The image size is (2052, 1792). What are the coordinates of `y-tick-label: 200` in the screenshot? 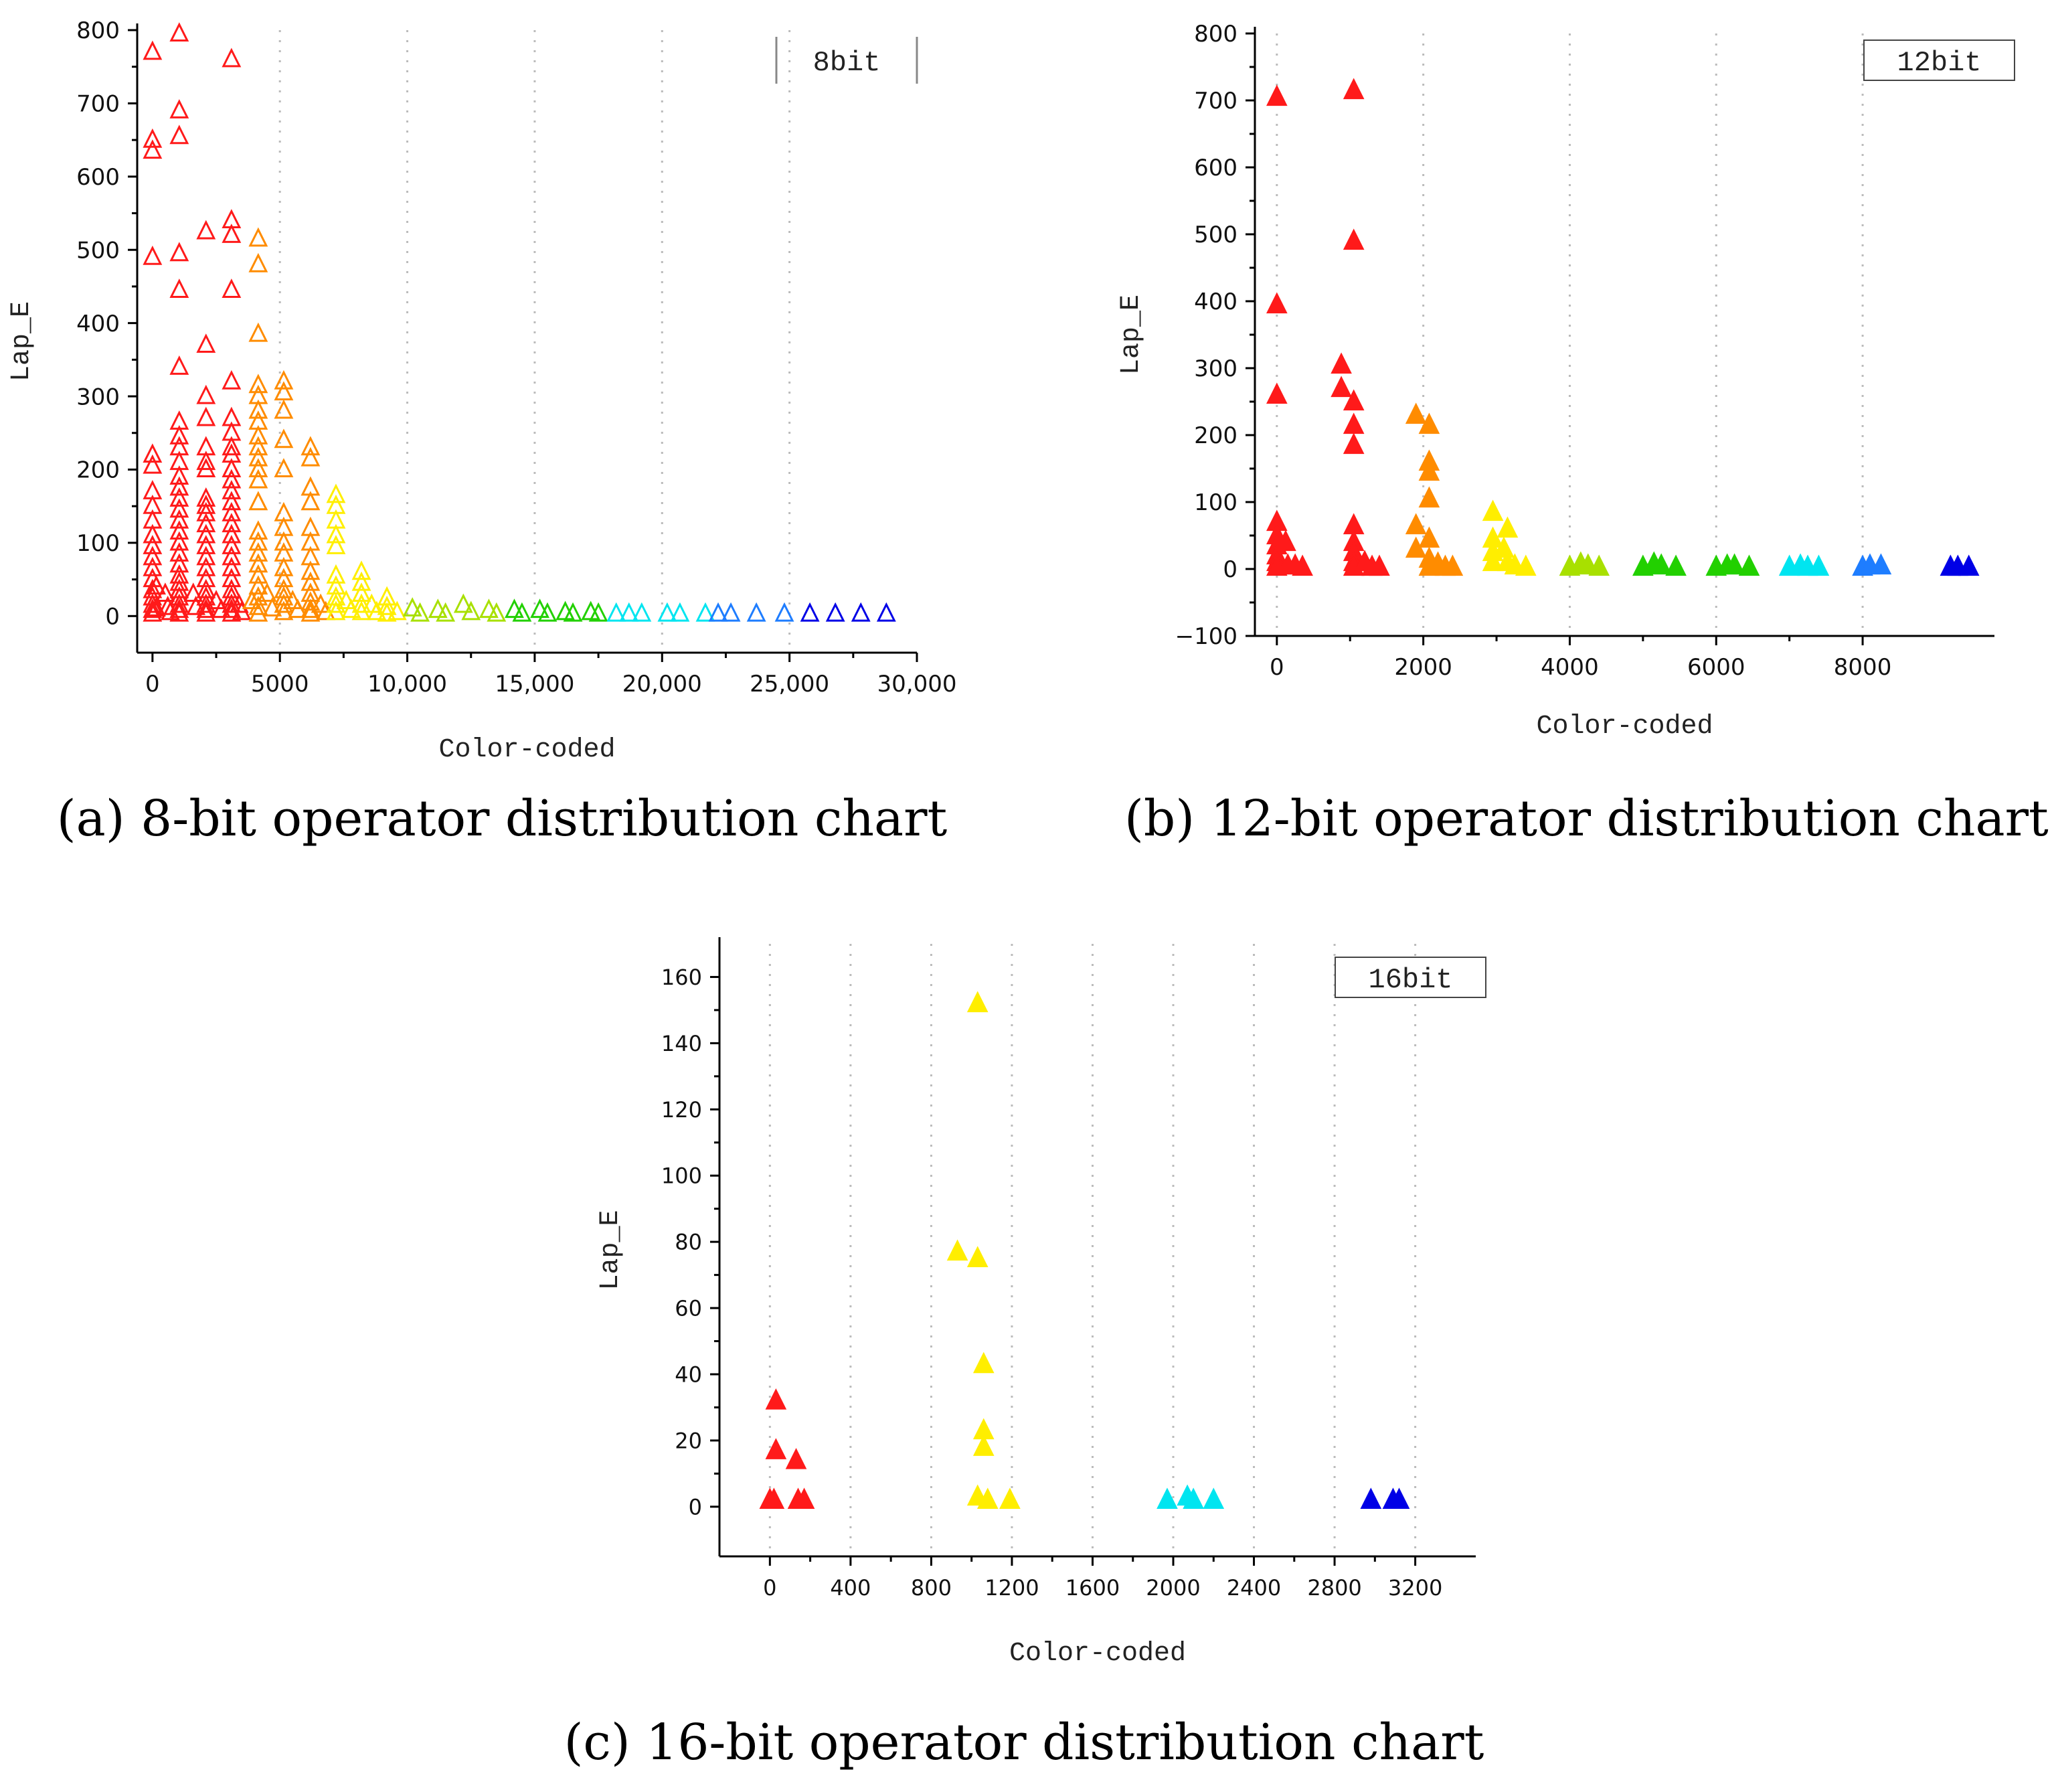 It's located at (1215, 435).